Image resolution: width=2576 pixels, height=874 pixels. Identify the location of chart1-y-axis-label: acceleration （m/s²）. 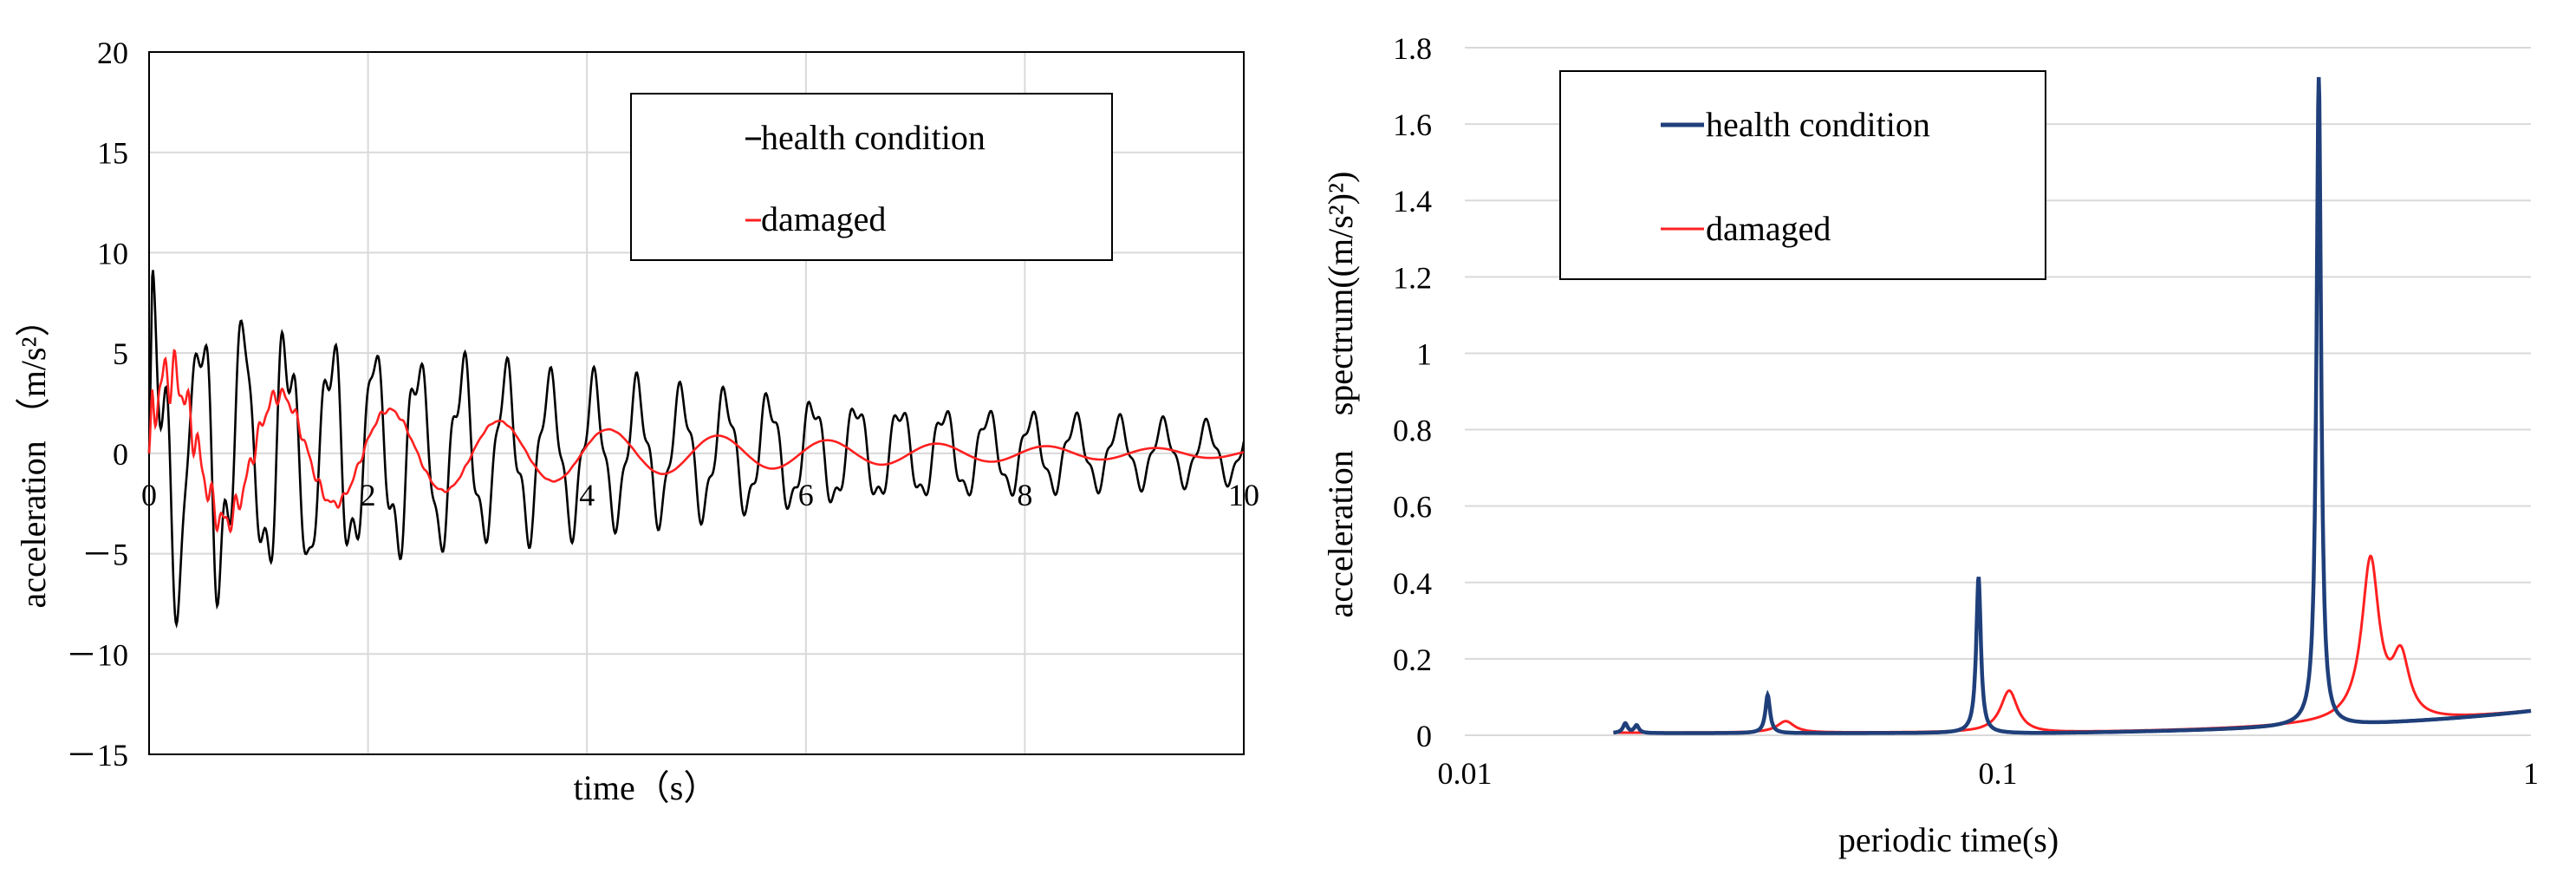
(33, 456).